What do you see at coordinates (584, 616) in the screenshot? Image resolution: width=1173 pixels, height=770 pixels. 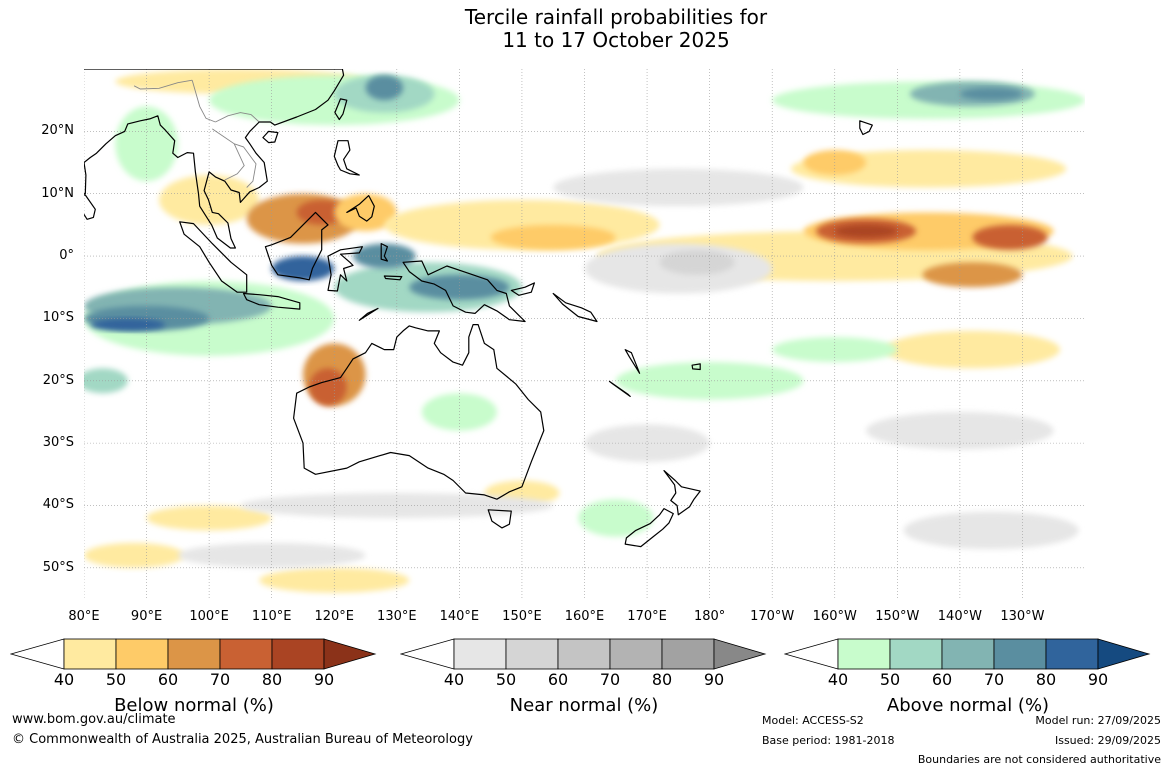 I see `lon-label: 160°E` at bounding box center [584, 616].